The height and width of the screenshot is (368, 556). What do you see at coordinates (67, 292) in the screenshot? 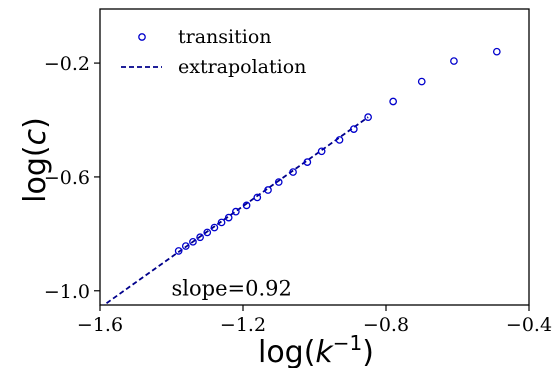
I see `y-tick-label: −1.0` at bounding box center [67, 292].